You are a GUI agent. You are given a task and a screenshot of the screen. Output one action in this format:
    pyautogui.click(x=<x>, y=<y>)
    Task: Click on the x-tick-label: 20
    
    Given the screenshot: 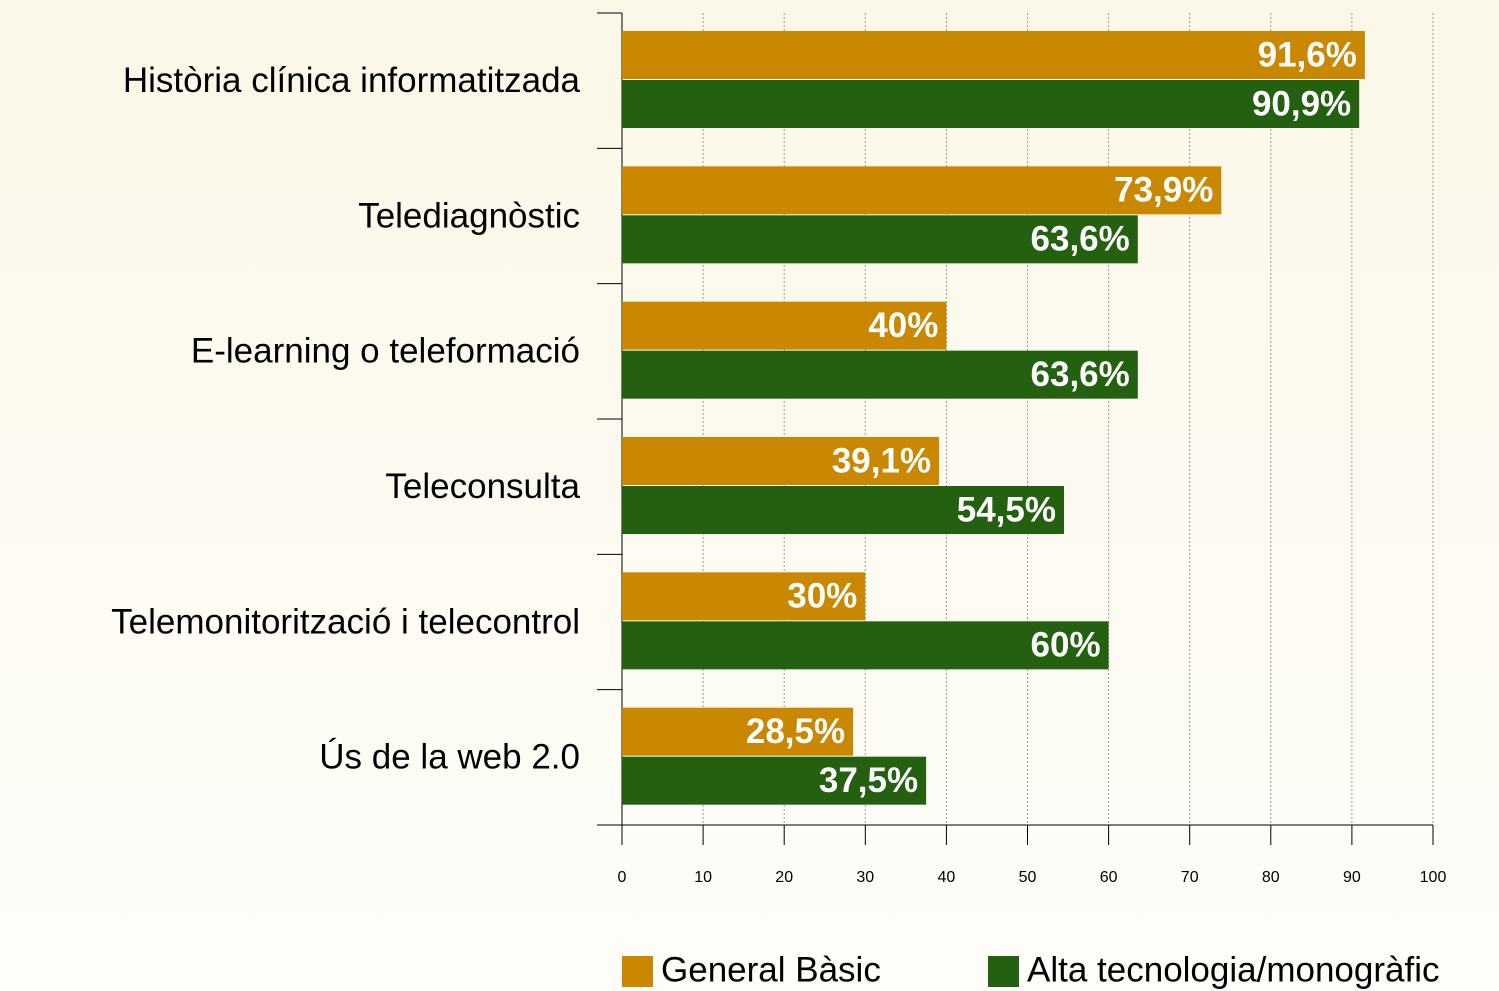 What is the action you would take?
    pyautogui.click(x=784, y=877)
    